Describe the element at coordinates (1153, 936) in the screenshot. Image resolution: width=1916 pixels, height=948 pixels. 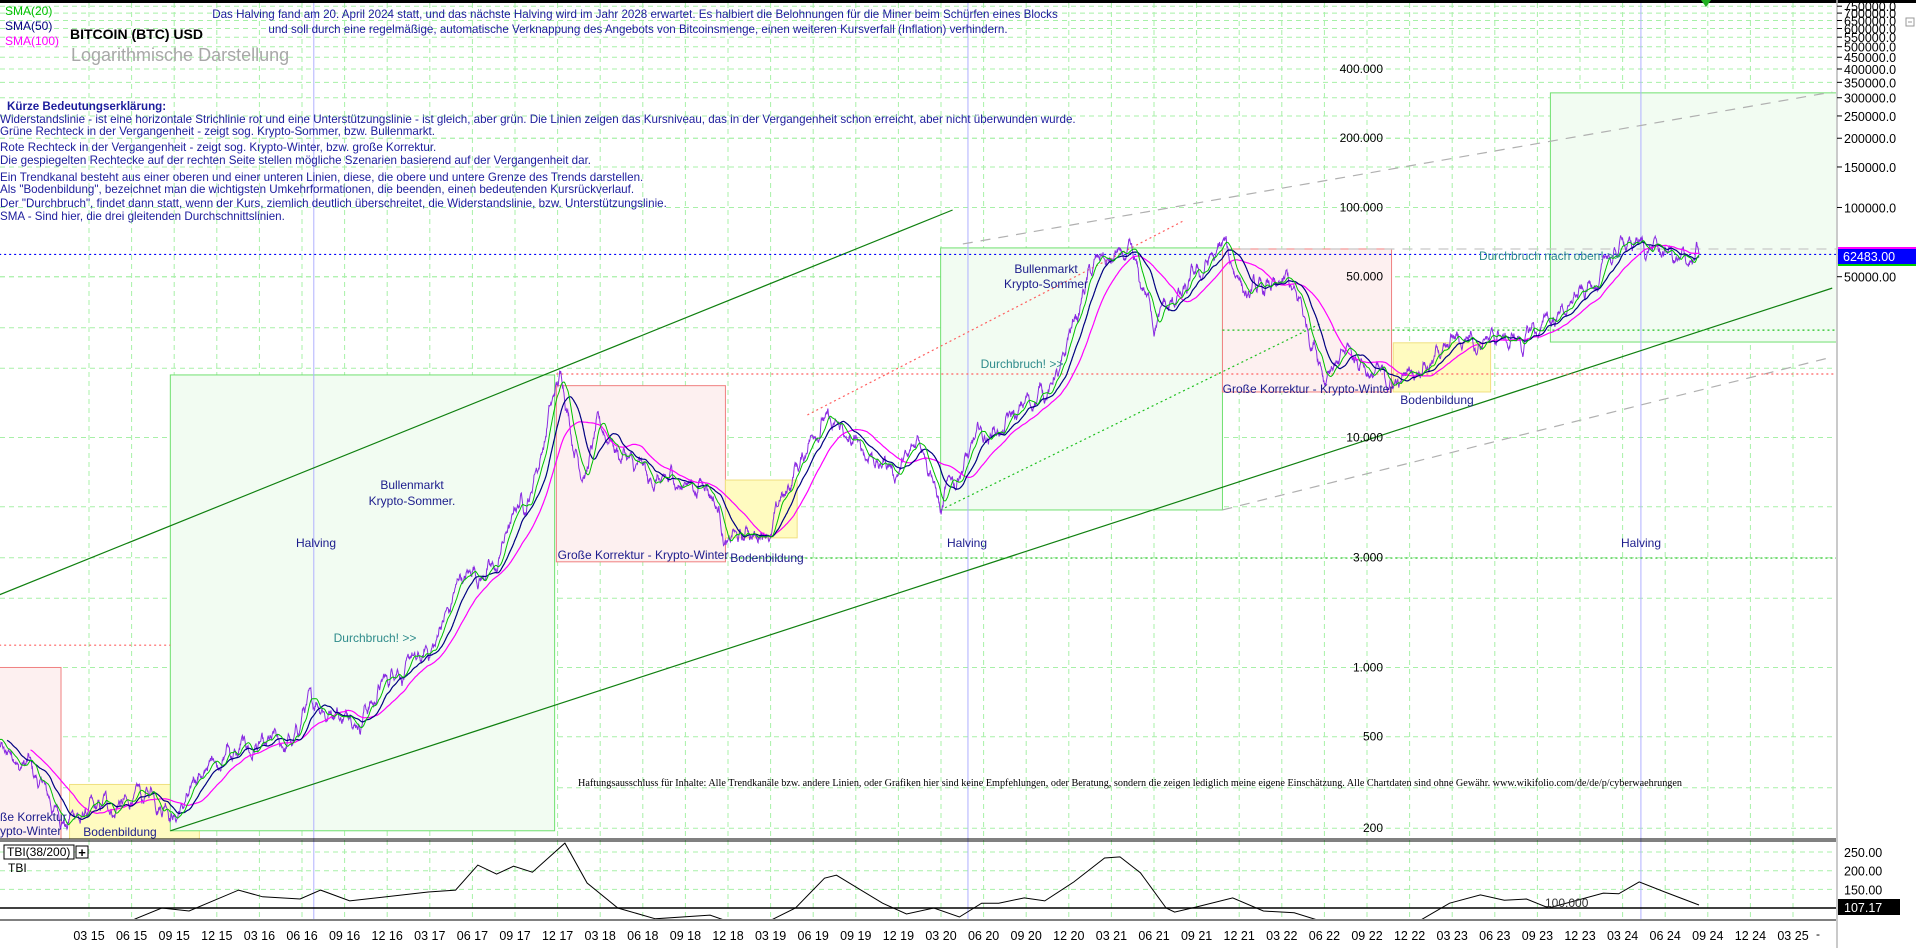
I see `date-tick-label: 06 21` at that location.